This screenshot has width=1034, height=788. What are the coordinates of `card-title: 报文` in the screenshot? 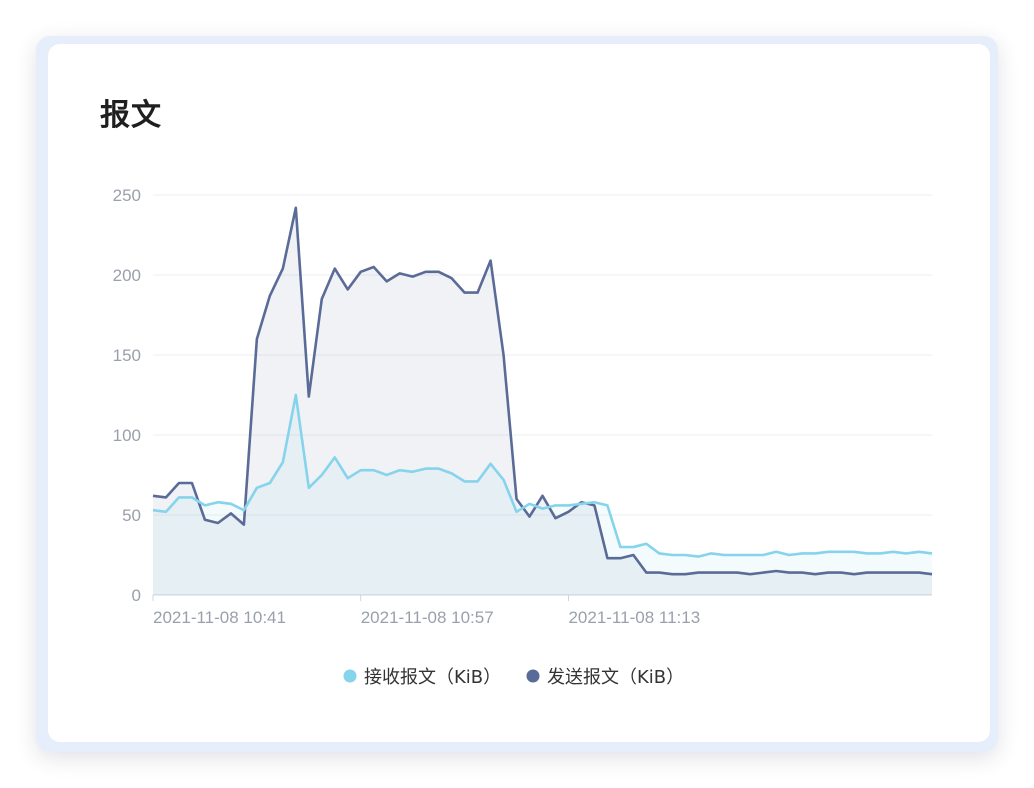 It's located at (131, 115).